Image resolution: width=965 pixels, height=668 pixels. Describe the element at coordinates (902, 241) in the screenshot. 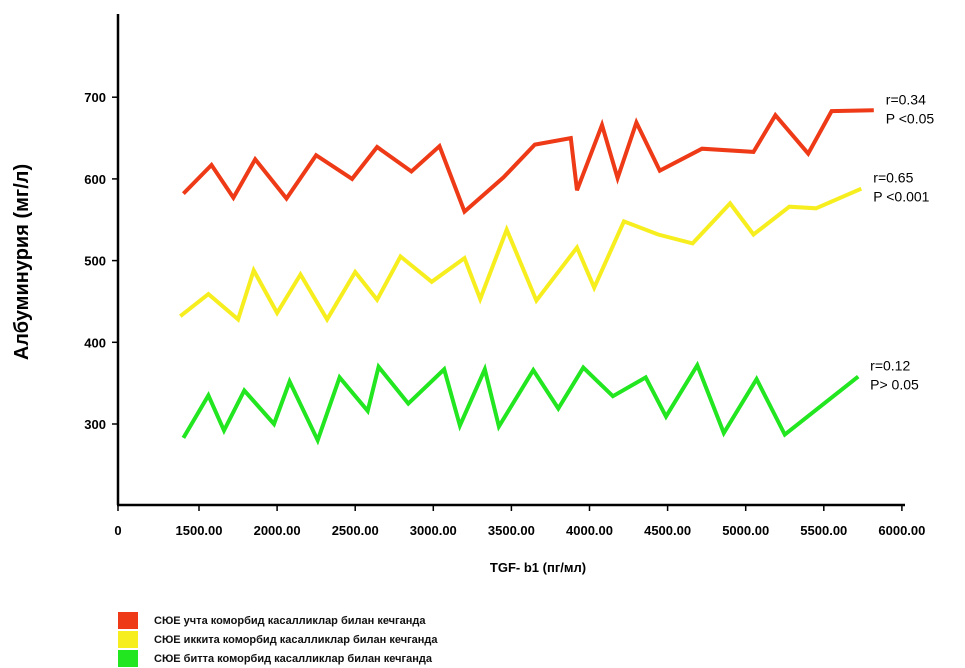

I see `stat-annotations: r=0.34 P <0.05 r=0.65 P <0.001 r=0.12 P> 0.05` at that location.